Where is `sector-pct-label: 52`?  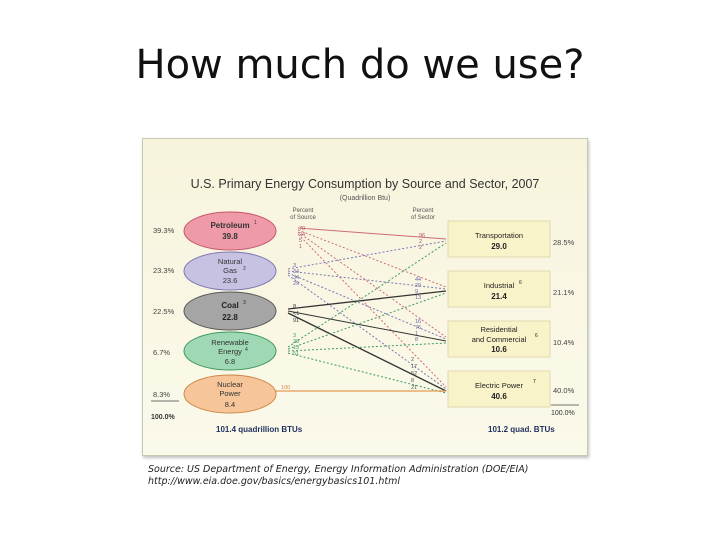
sector-pct-label: 52 is located at coordinates (414, 374).